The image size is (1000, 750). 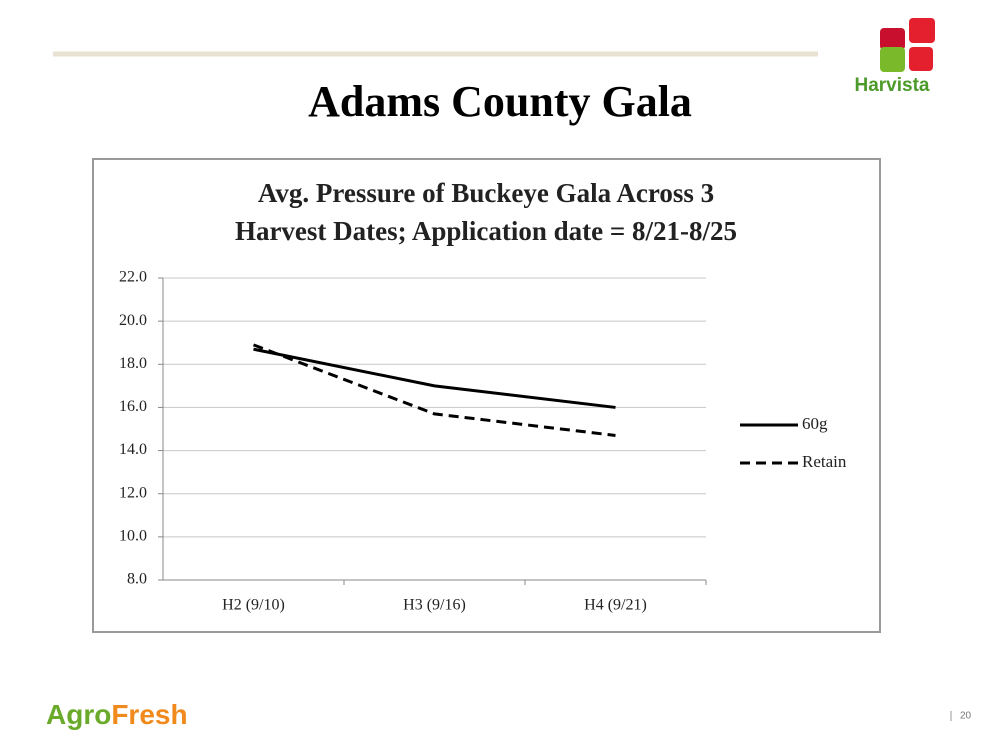 I want to click on y-tick-label: 12.0, so click(x=133, y=492).